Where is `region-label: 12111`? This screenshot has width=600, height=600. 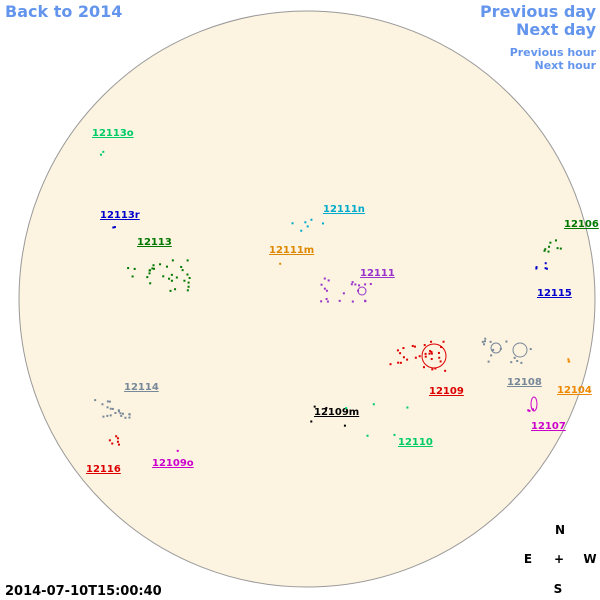 region-label: 12111 is located at coordinates (377, 273).